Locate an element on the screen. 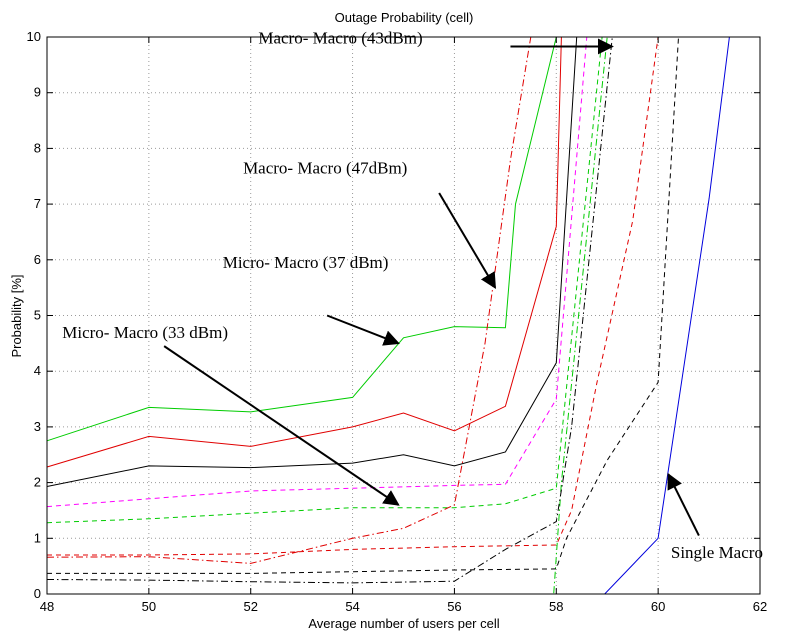 The height and width of the screenshot is (633, 790). x-tick-label-5: 58 is located at coordinates (556, 606).